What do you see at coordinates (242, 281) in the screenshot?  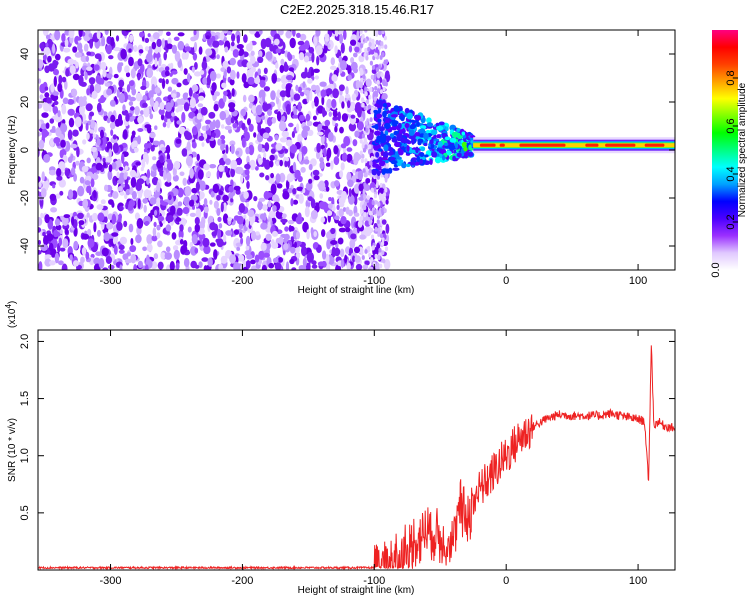 I see `x-tick-label: -200` at bounding box center [242, 281].